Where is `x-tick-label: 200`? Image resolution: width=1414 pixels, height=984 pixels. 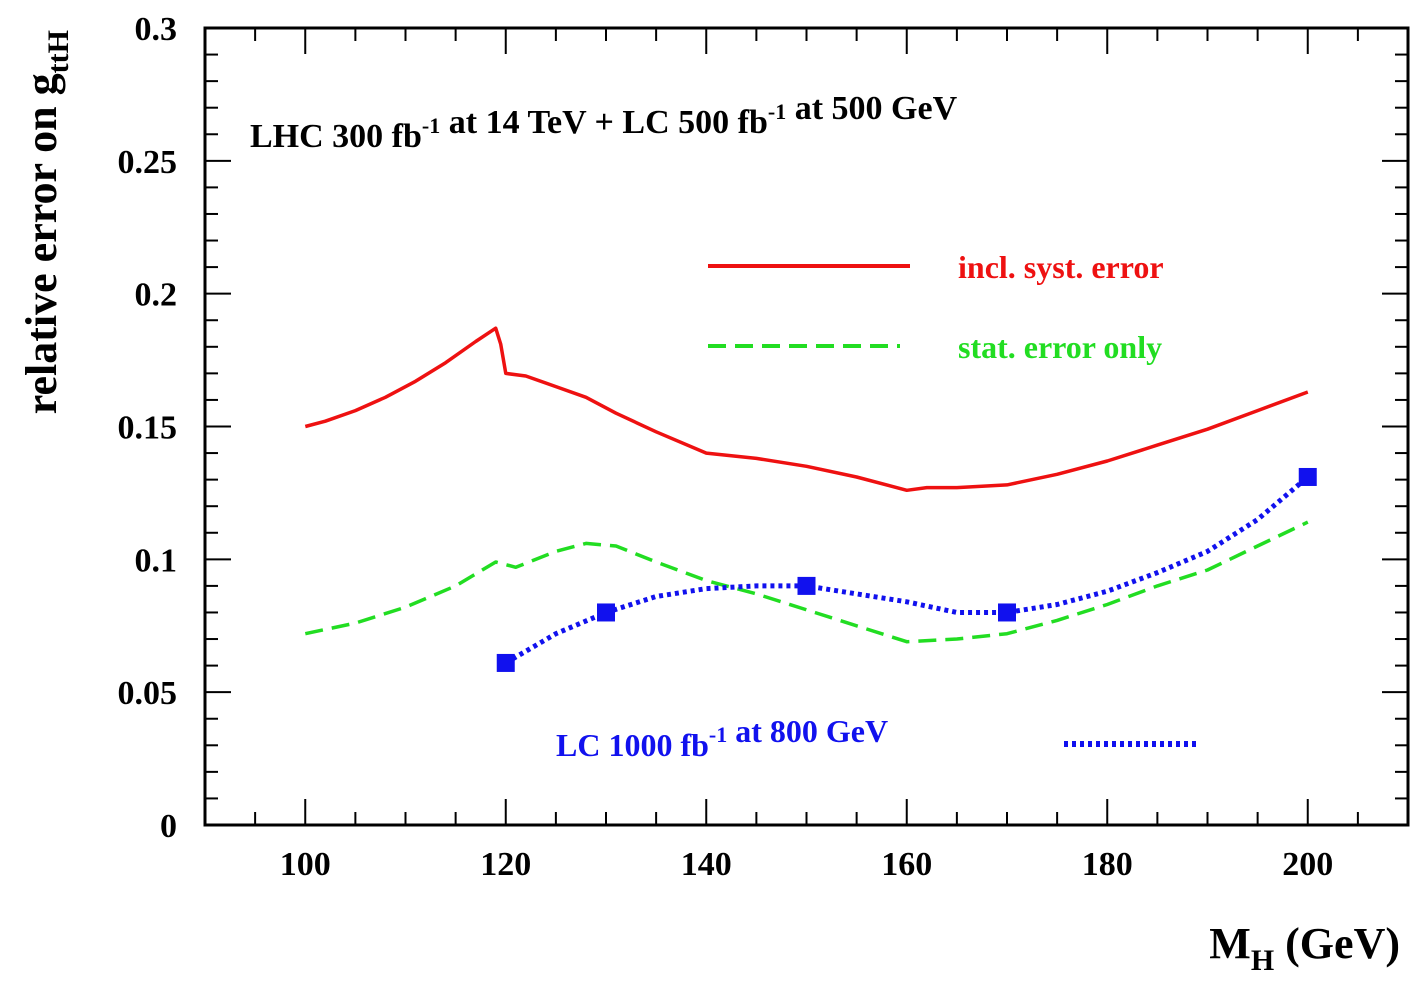 x-tick-label: 200 is located at coordinates (1307, 864).